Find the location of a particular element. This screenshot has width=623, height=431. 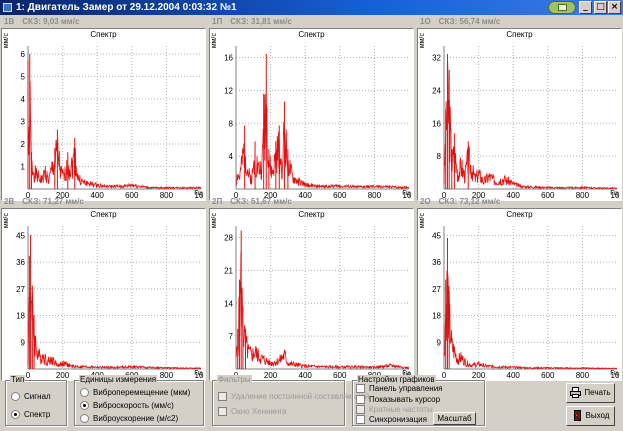

harmonics-checkbox: Кратные частоты is located at coordinates (394, 410).